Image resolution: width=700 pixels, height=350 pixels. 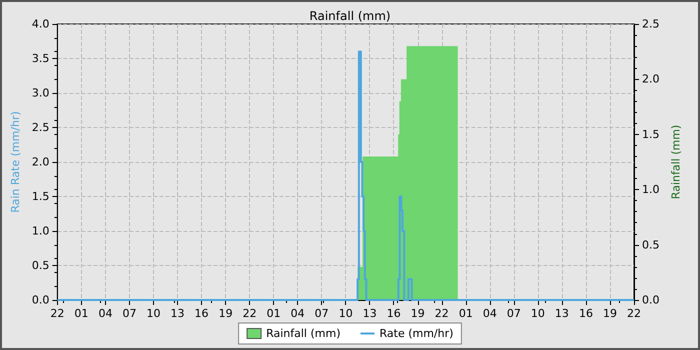 I want to click on y-tick-label: 0.0, so click(x=41, y=300).